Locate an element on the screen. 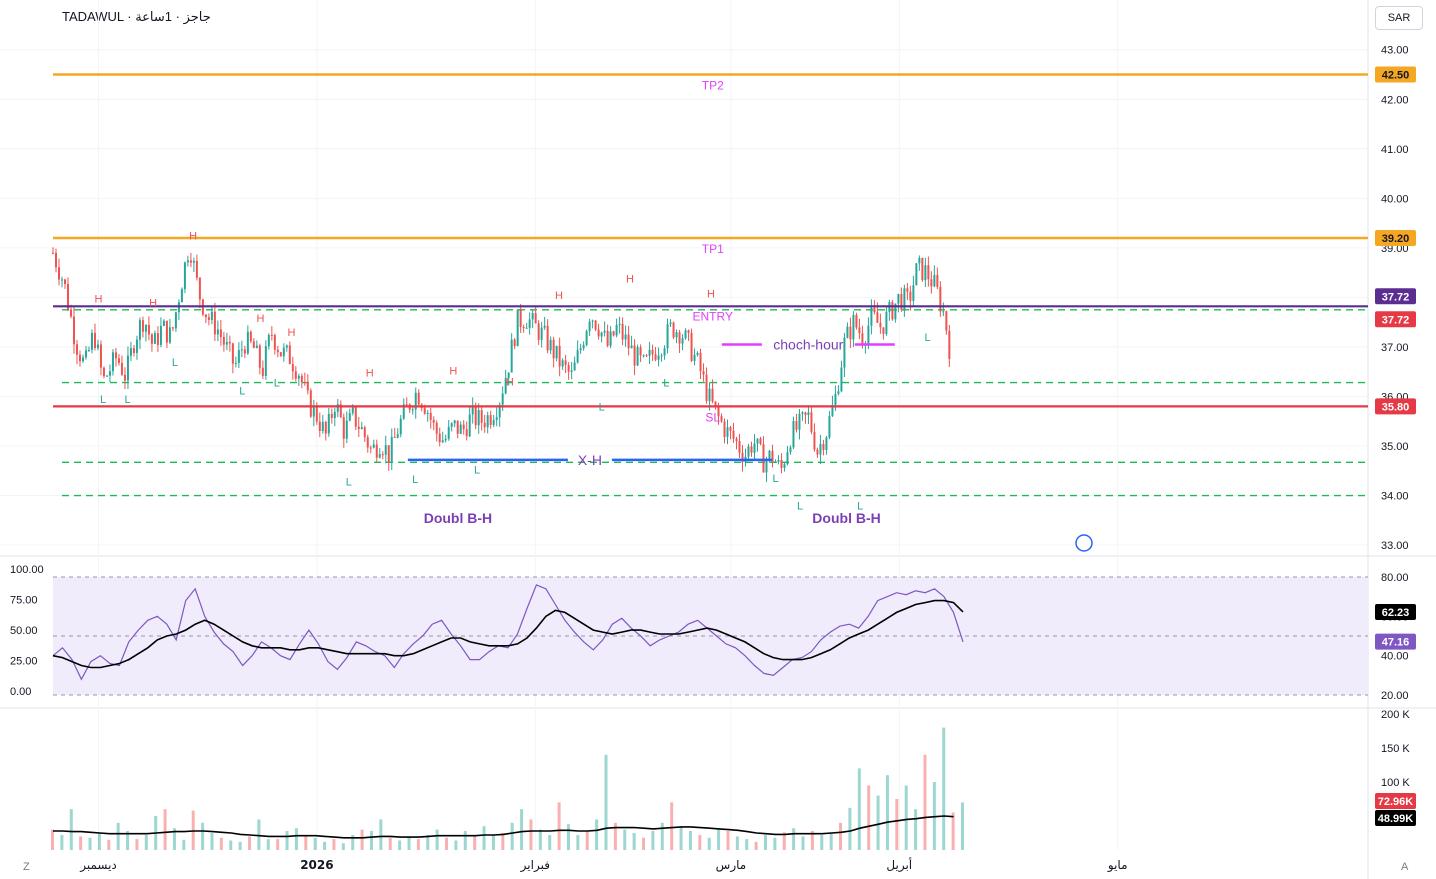 The height and width of the screenshot is (879, 1436). corner-right-label: A is located at coordinates (1405, 867).